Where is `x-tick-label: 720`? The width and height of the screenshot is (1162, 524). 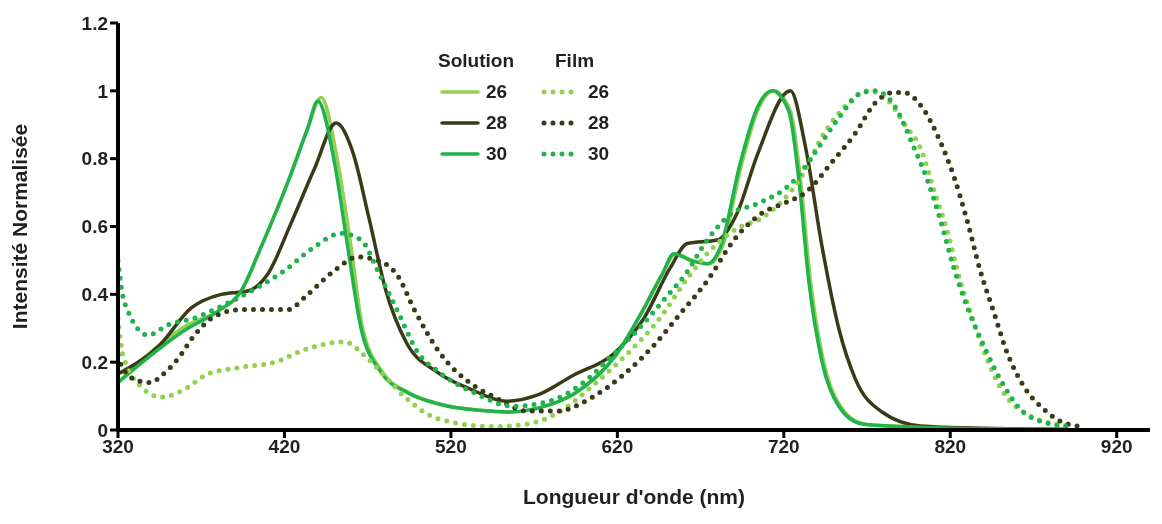
x-tick-label: 720 is located at coordinates (783, 447).